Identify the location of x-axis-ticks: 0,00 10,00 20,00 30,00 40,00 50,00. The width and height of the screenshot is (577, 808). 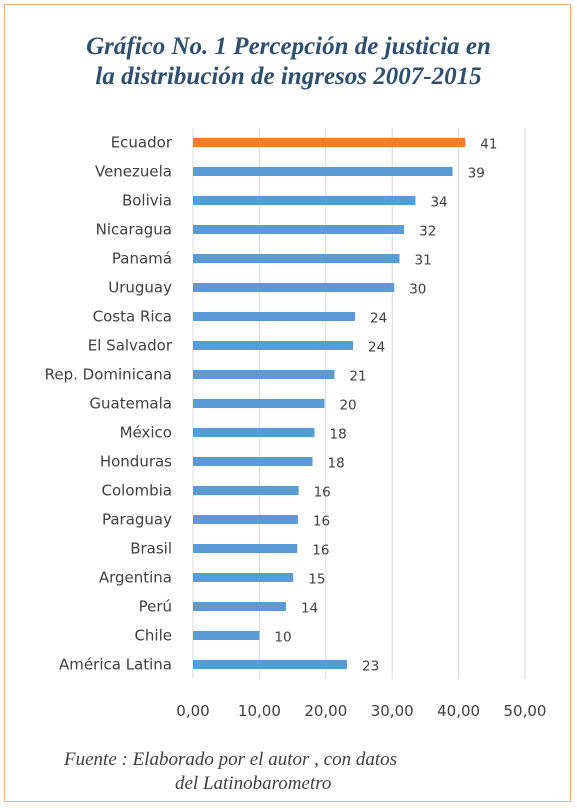
(361, 711).